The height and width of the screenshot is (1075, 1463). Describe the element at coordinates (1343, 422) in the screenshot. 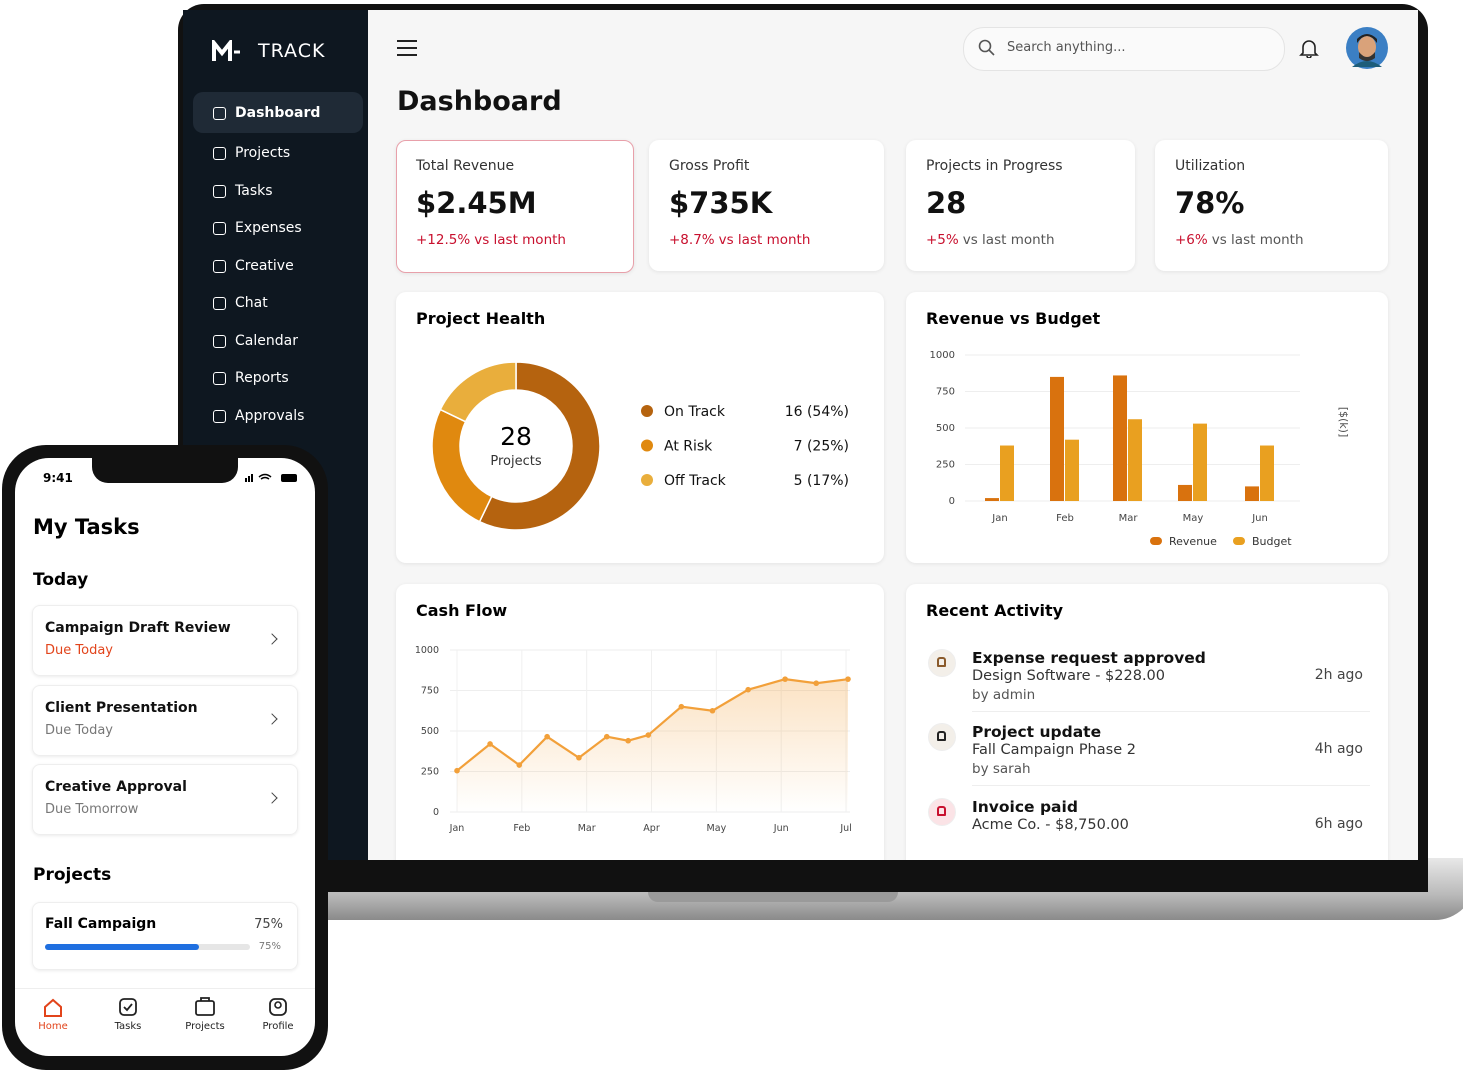

I see `y-axis-label: [$(k)]` at that location.